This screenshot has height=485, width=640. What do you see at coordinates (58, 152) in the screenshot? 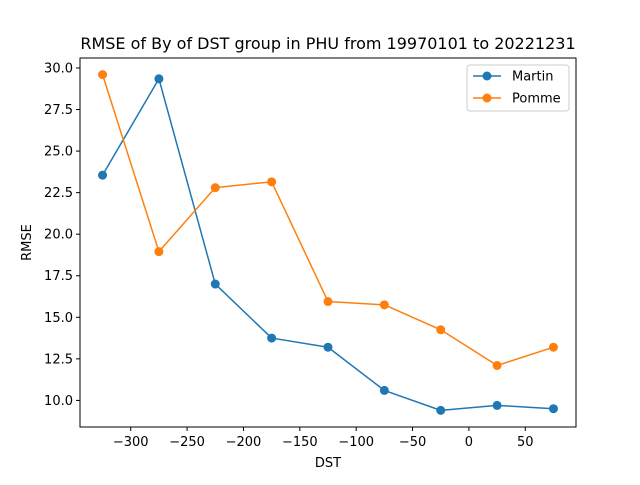
I see `y-tick-label: 25.0` at bounding box center [58, 152].